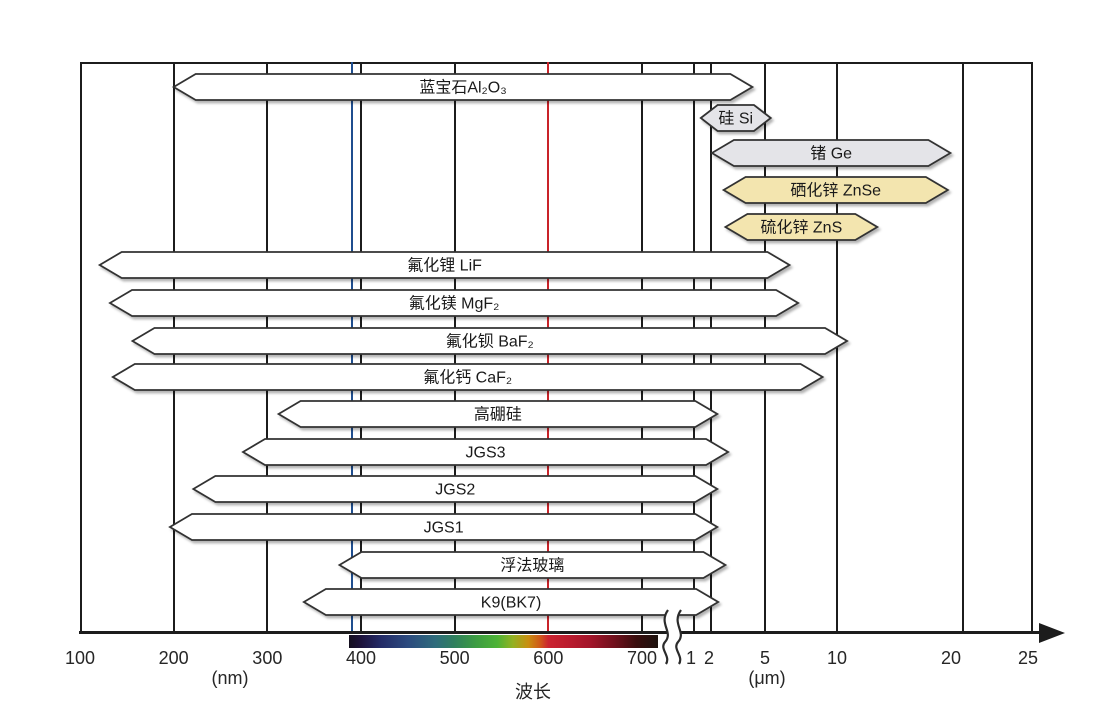 The width and height of the screenshot is (1099, 721). I want to click on material-bar: 氟化钙 CaF₂, so click(468, 377).